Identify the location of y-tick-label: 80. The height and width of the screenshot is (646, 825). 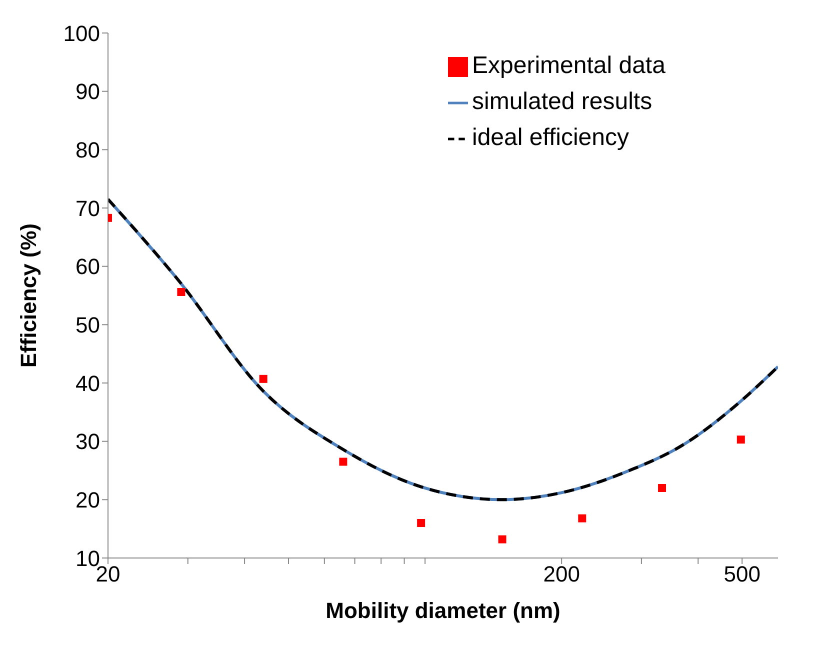
(88, 149).